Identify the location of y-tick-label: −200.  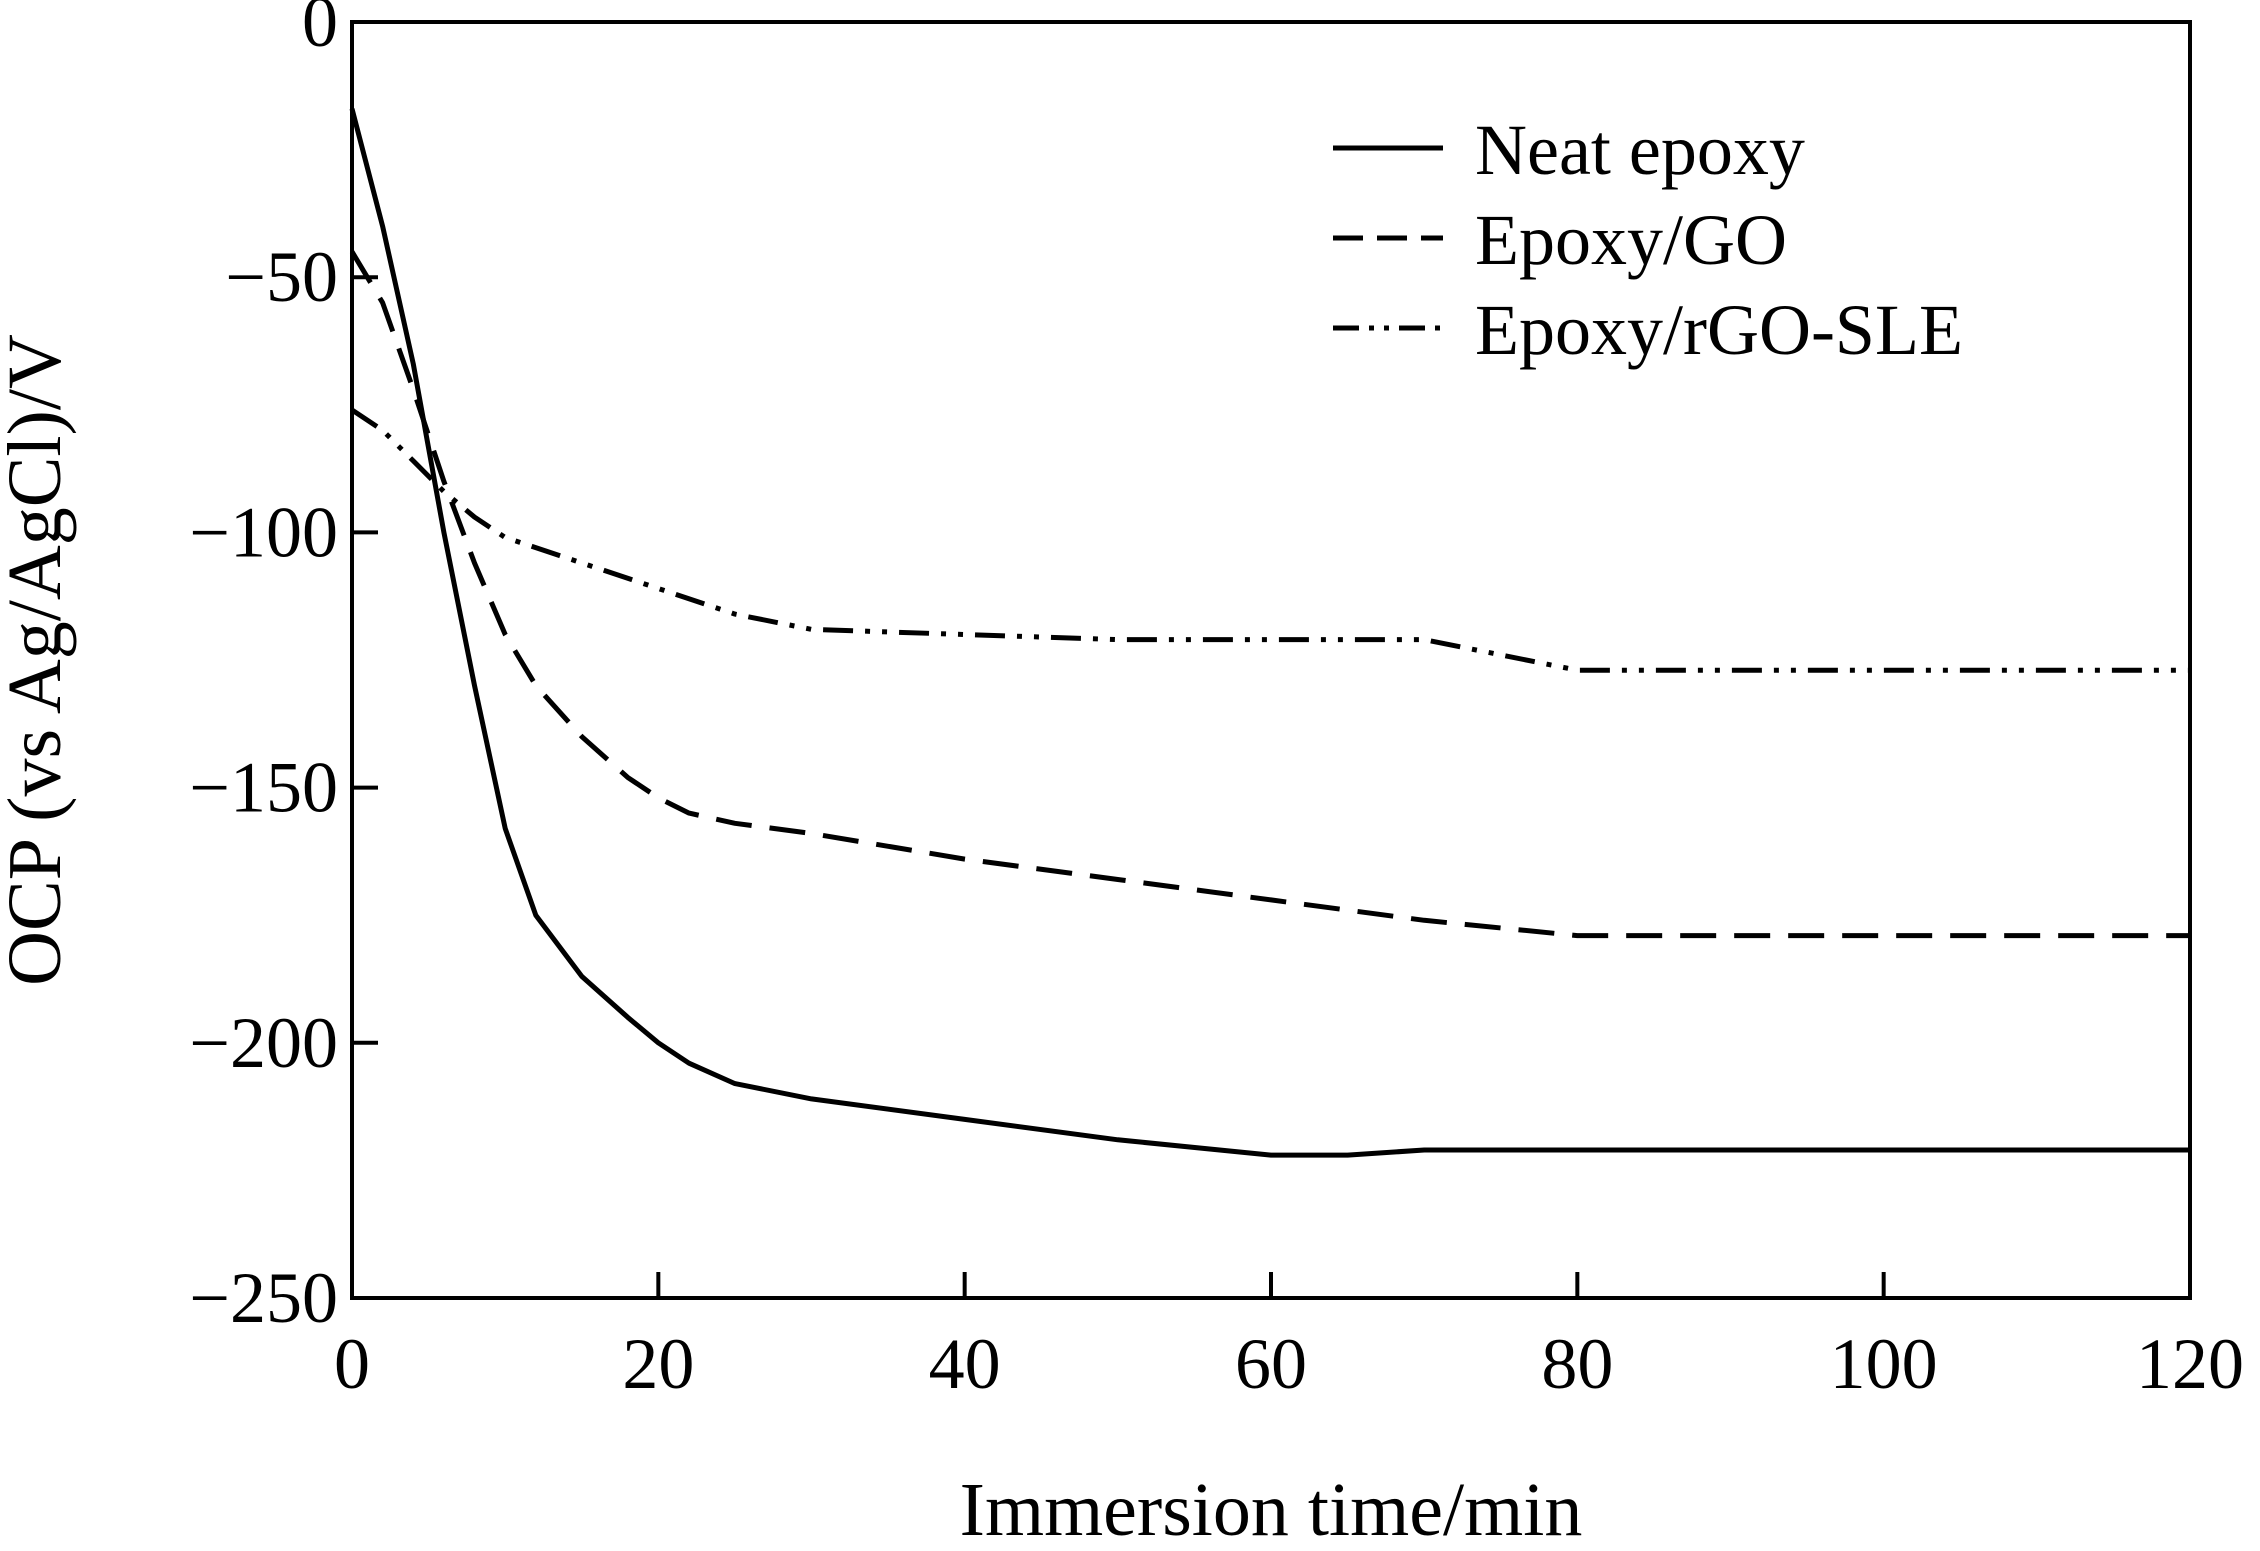
(263, 1043).